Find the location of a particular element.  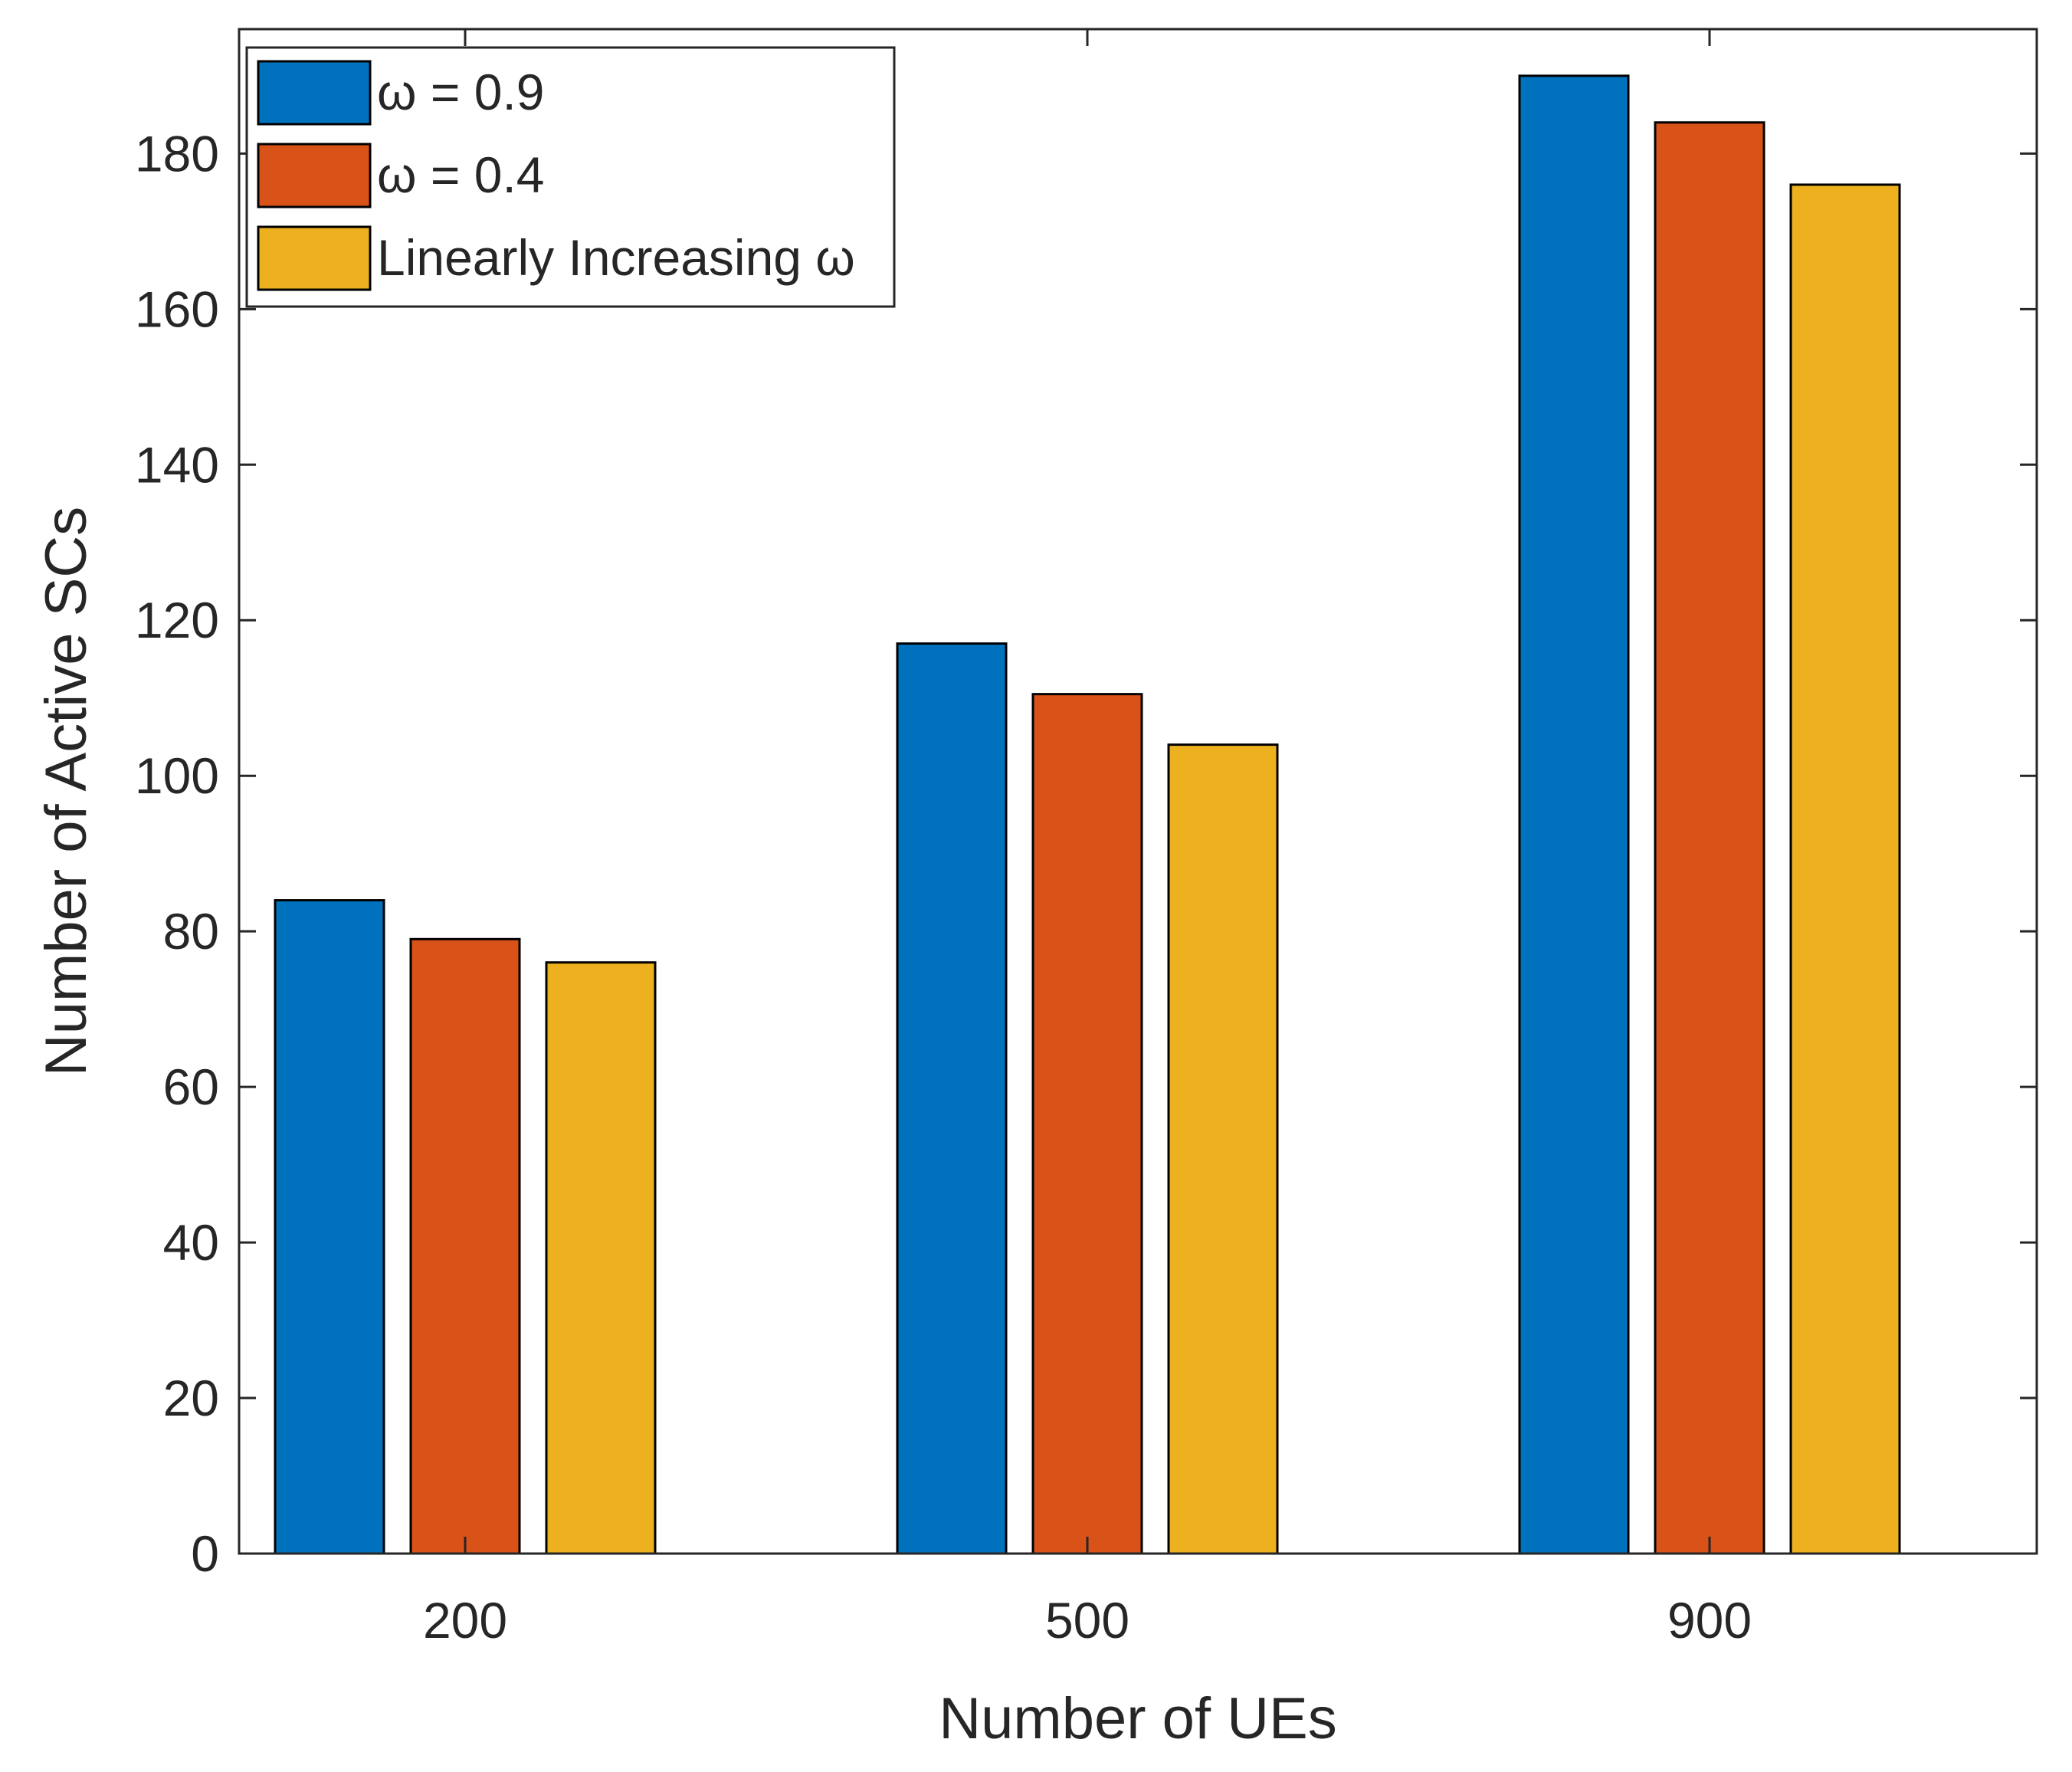

legend: ω = 0.9 ω = 0.4 Linearly Increasing ω is located at coordinates (570, 177).